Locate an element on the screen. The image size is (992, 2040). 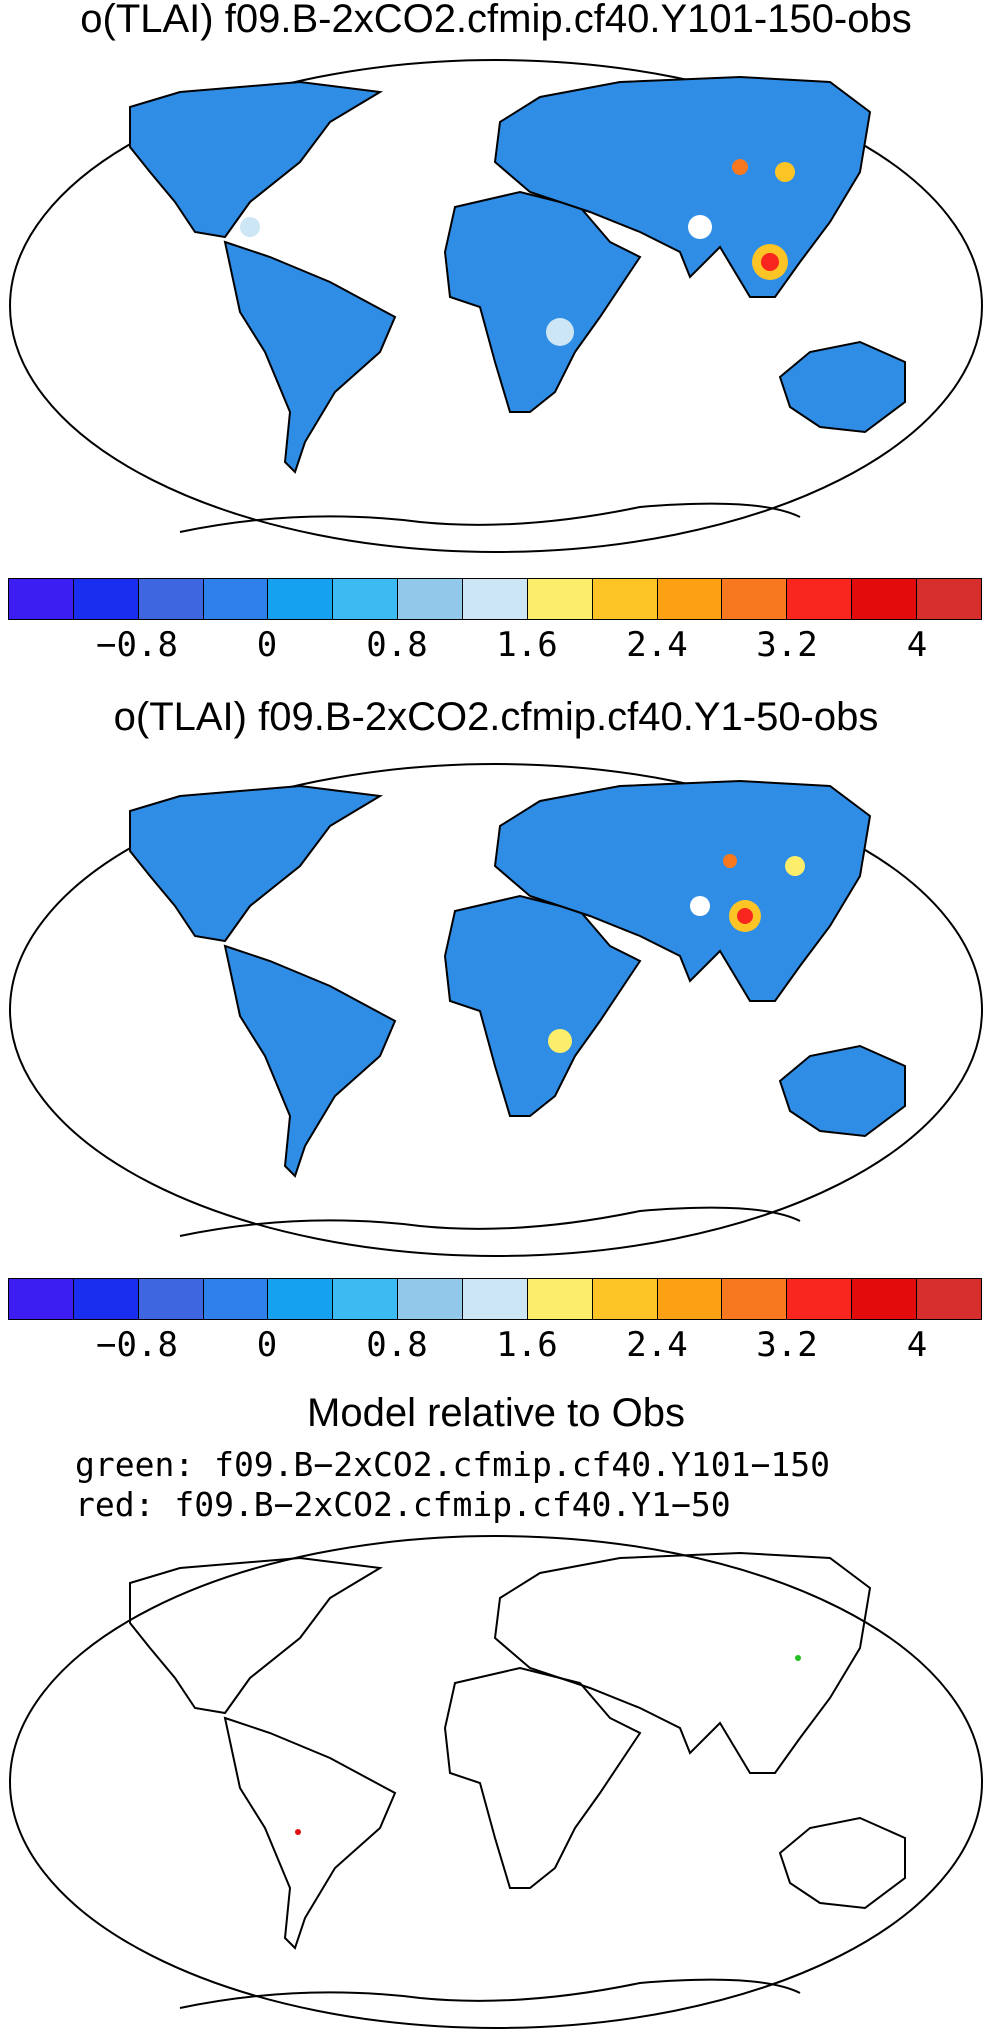
green-marker is located at coordinates (798, 1658).